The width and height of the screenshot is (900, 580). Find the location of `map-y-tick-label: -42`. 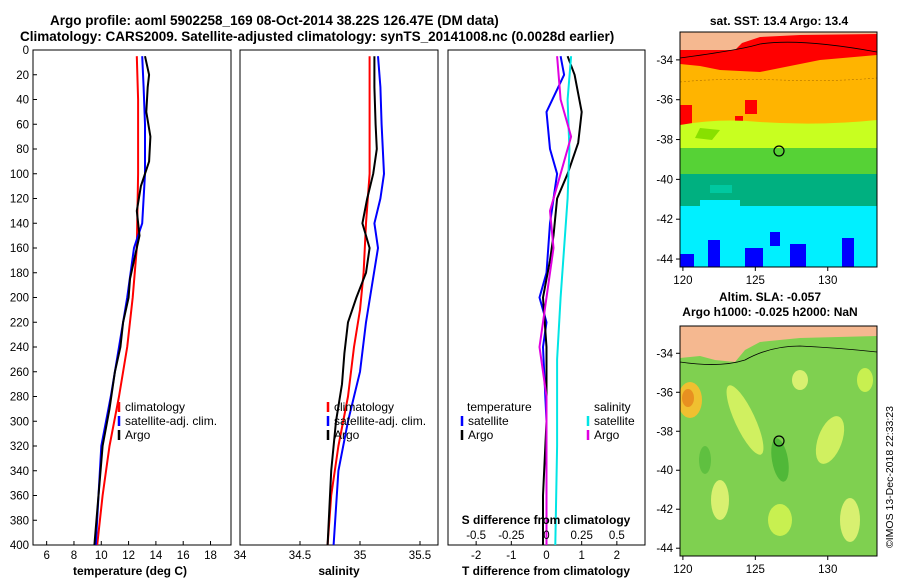

map-y-tick-label: -42 is located at coordinates (664, 220).